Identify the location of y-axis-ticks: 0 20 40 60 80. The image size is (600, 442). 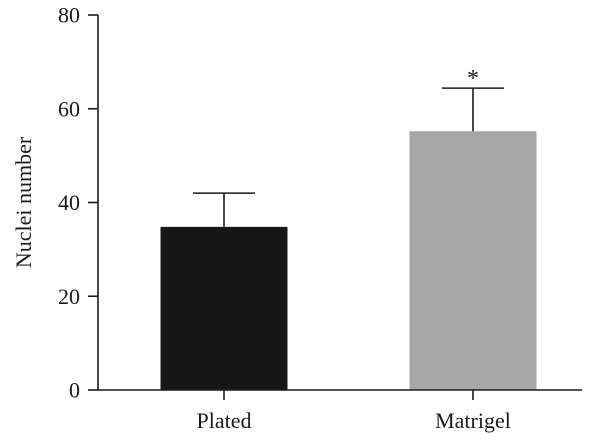
(78, 203).